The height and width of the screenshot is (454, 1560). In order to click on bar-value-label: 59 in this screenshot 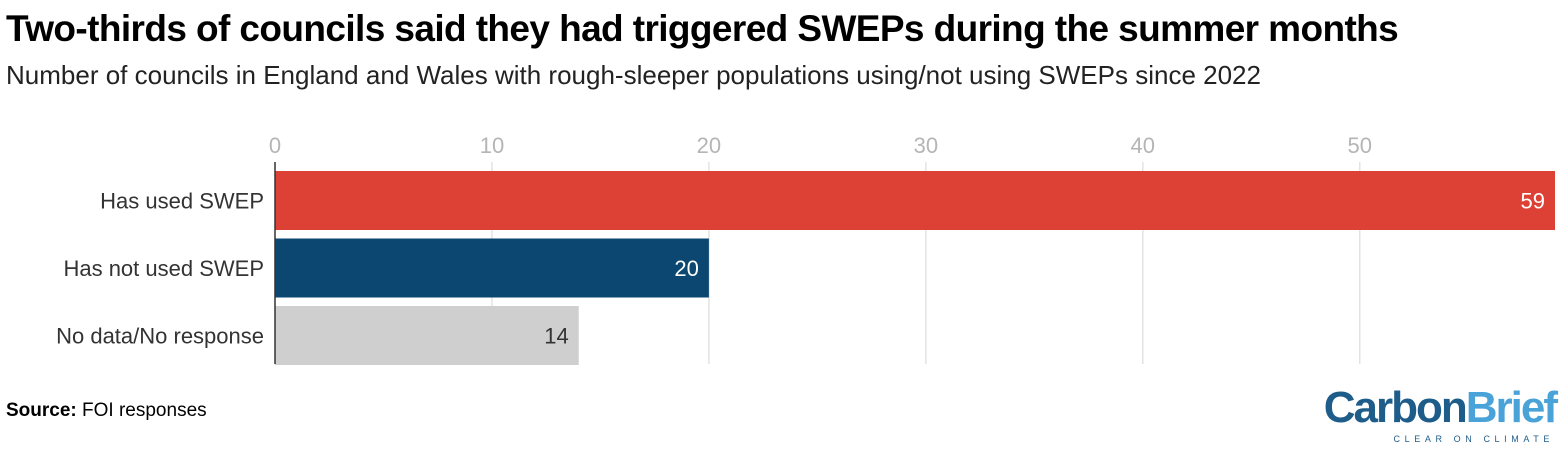, I will do `click(1533, 201)`.